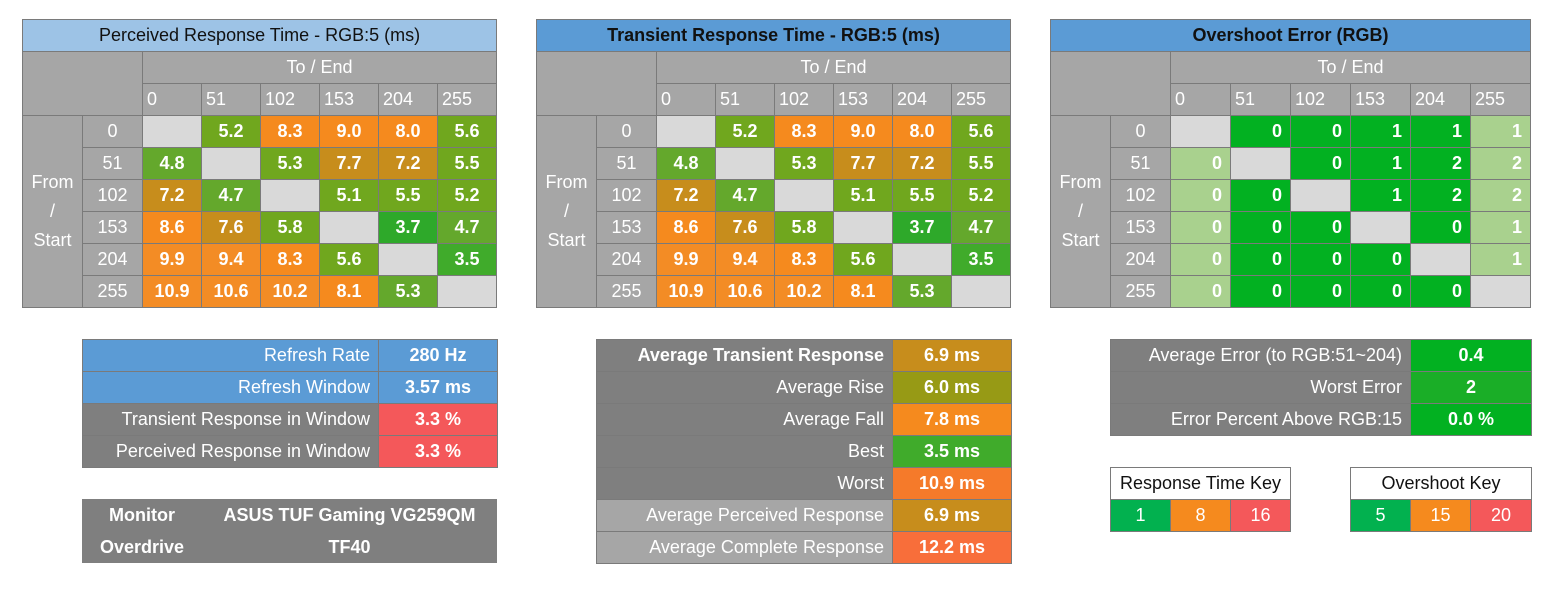 The width and height of the screenshot is (1556, 591). Describe the element at coordinates (1500, 99) in the screenshot. I see `col-header: 255` at that location.